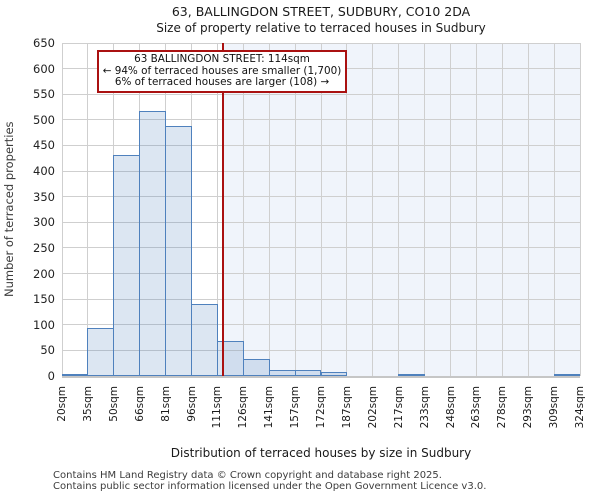 This screenshot has height=500, width=600. Describe the element at coordinates (44, 43) in the screenshot. I see `y-tick-label: 650` at that location.